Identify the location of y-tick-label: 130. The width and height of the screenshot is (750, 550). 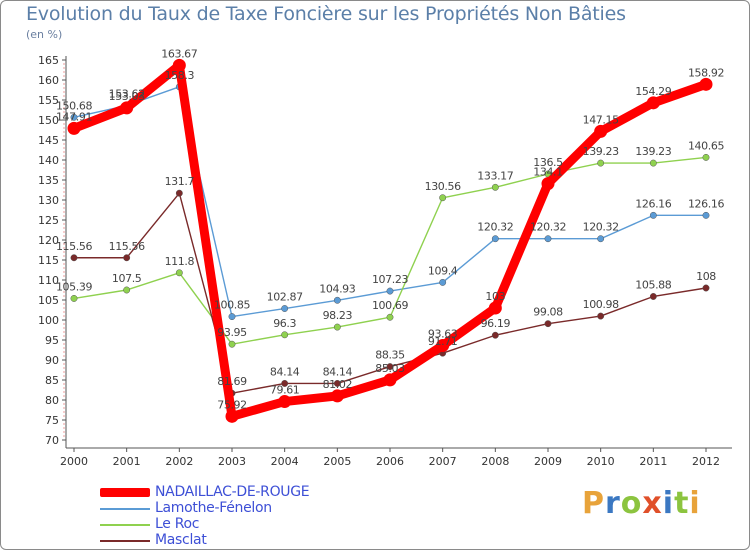
(48, 200).